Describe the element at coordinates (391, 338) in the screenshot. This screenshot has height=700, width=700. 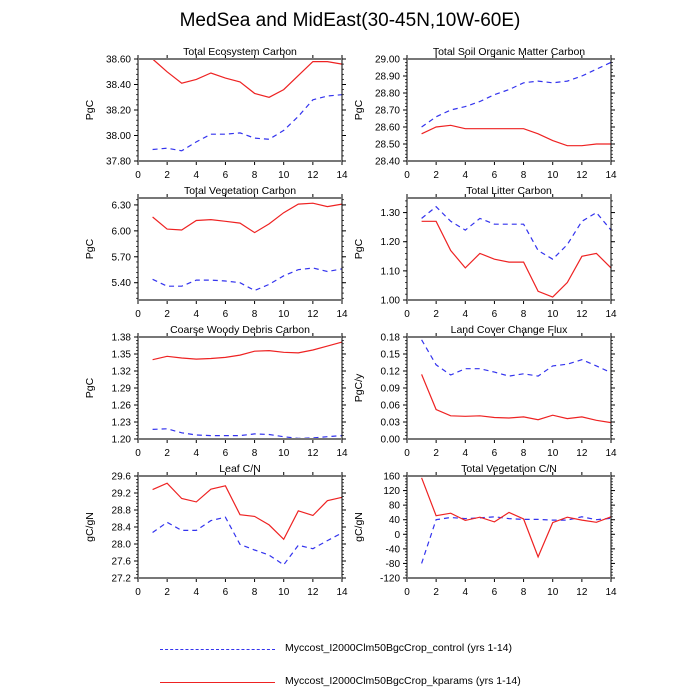
I see `y-tick-label: 0.18` at that location.